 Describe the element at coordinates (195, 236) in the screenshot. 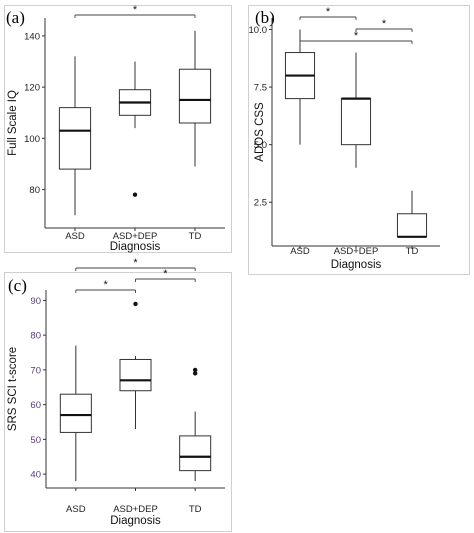

I see `chart0-x-tick-label: TD` at that location.